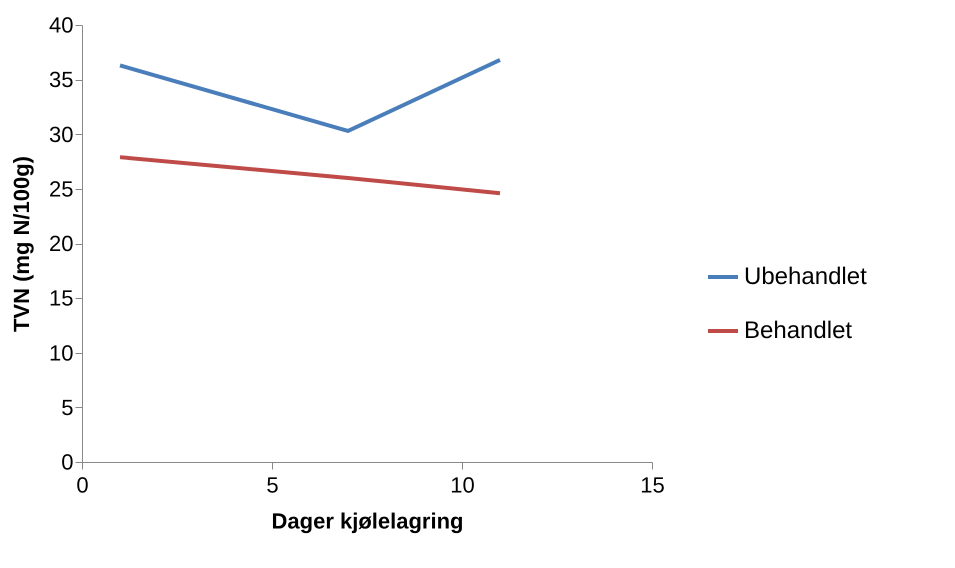 Image resolution: width=955 pixels, height=568 pixels. Describe the element at coordinates (61, 134) in the screenshot. I see `y-tick-label: 30` at that location.